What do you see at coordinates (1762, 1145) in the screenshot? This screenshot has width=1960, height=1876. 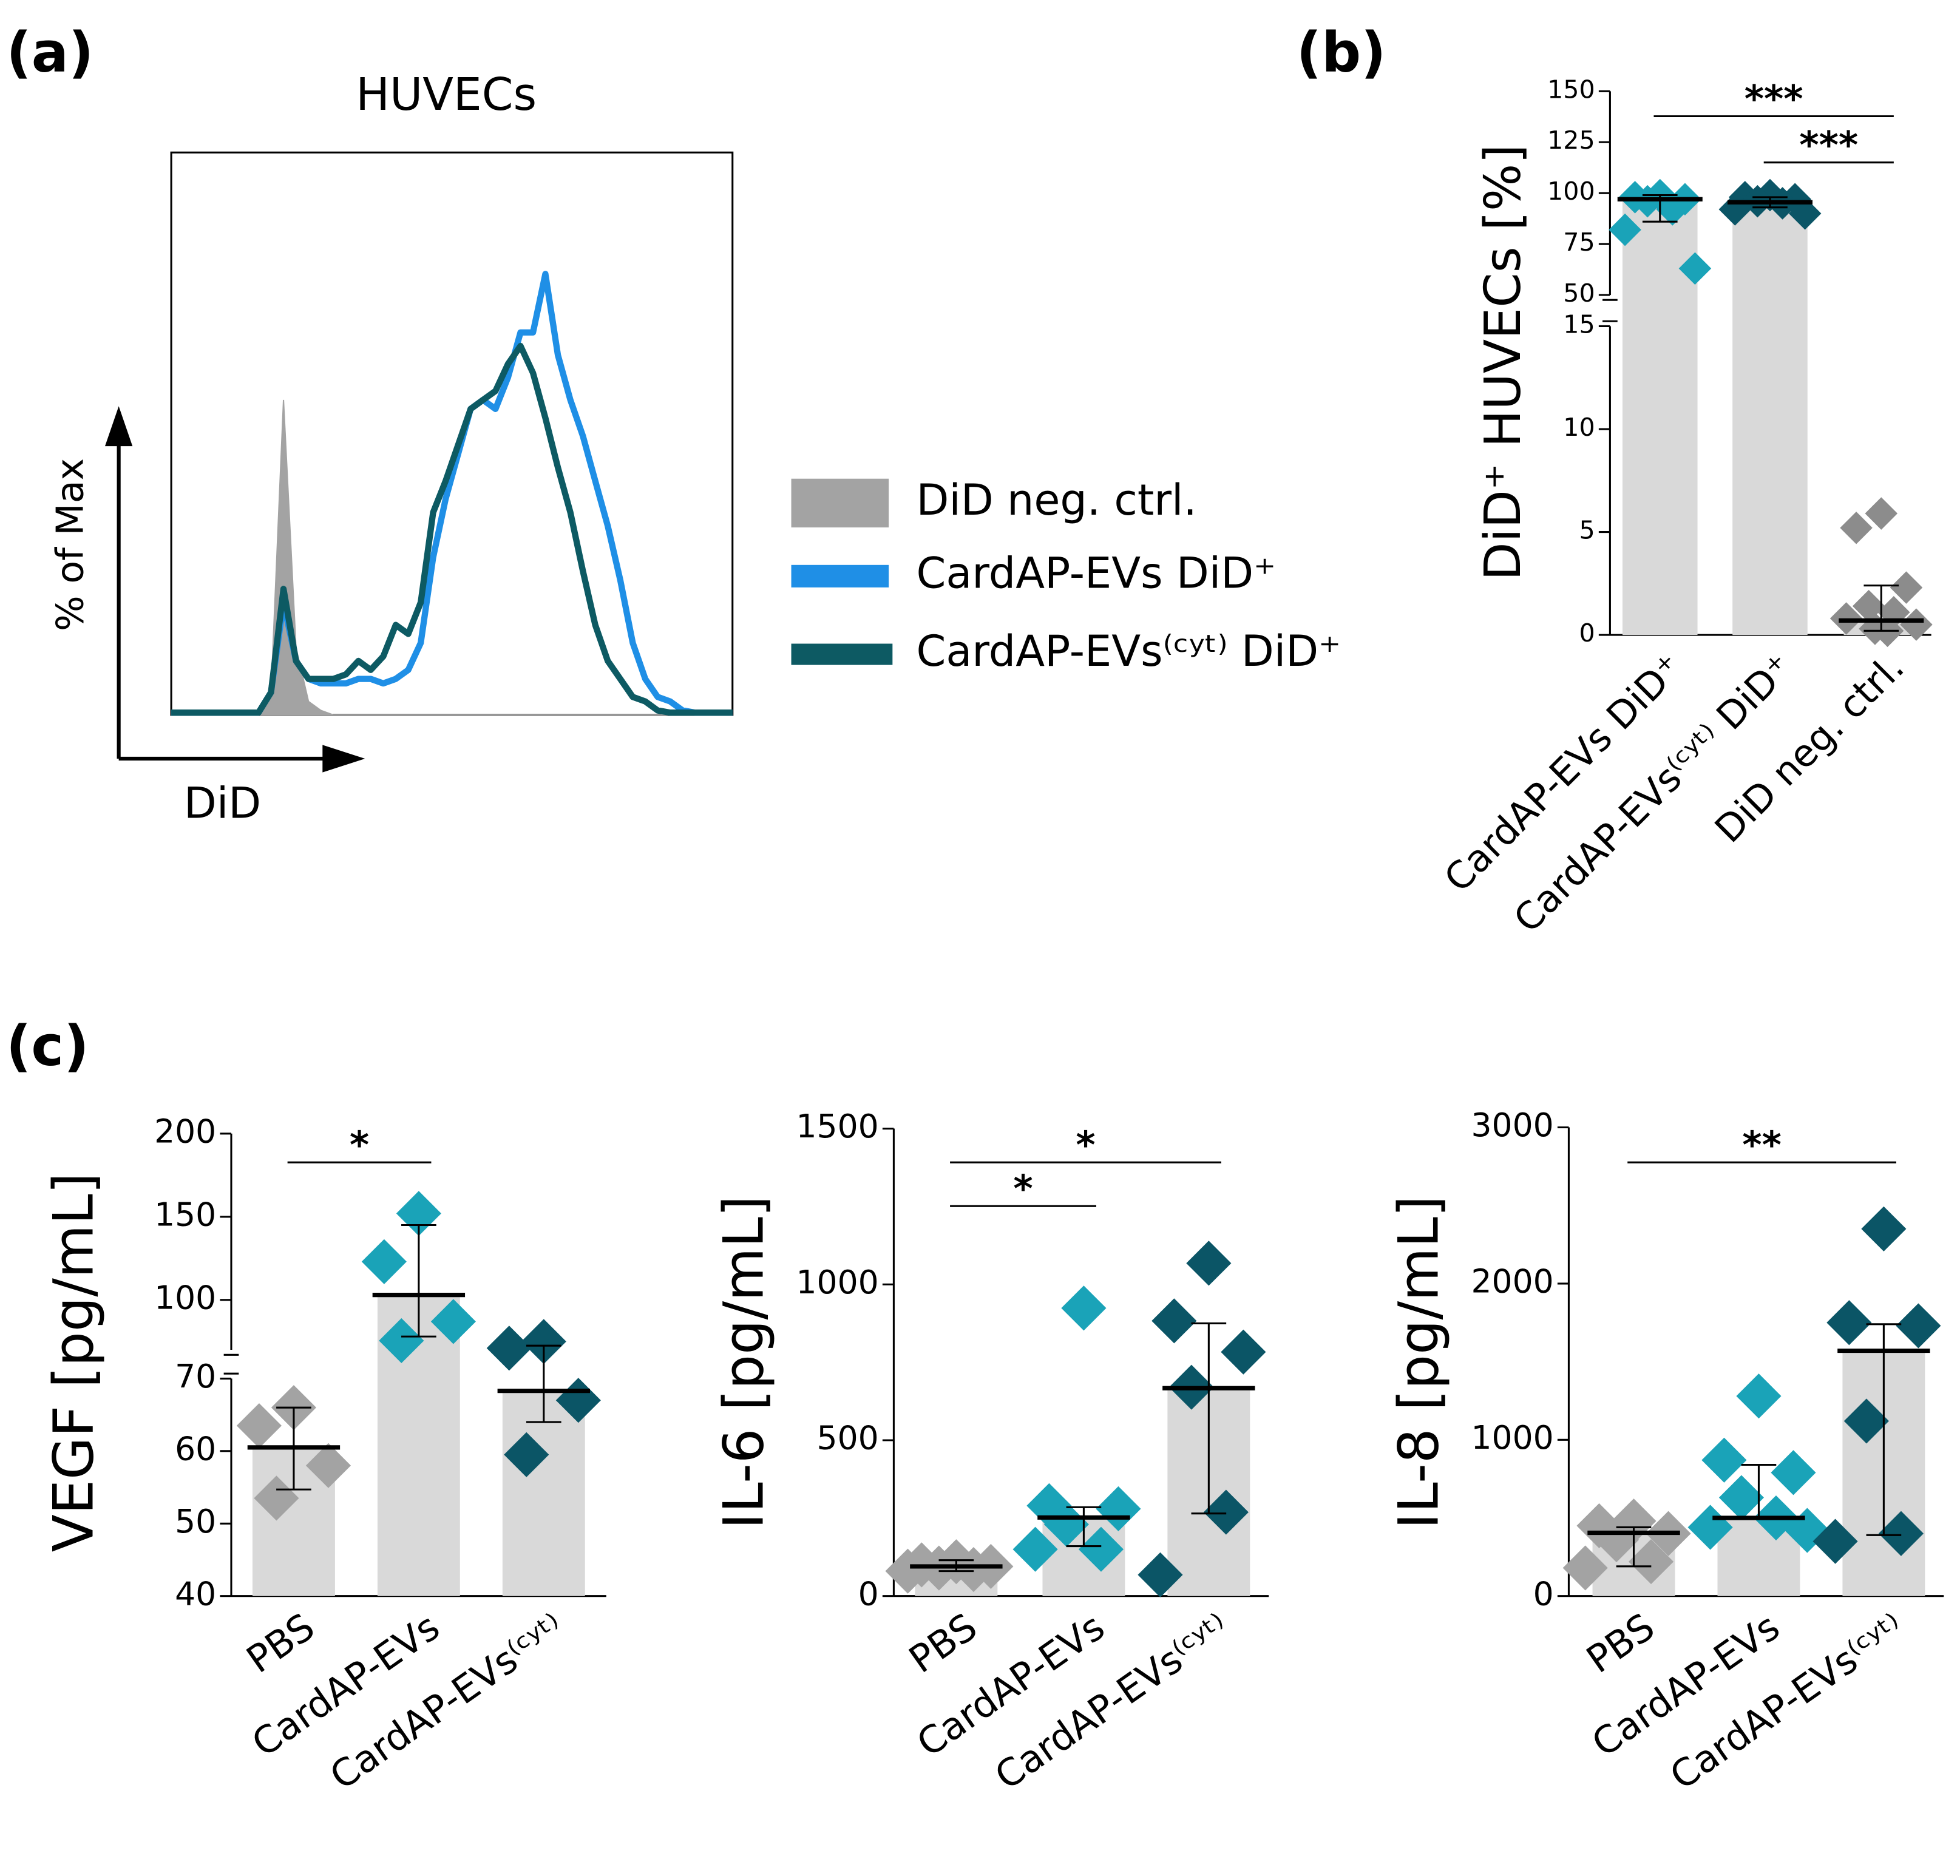 I see `significance-label: **` at bounding box center [1762, 1145].